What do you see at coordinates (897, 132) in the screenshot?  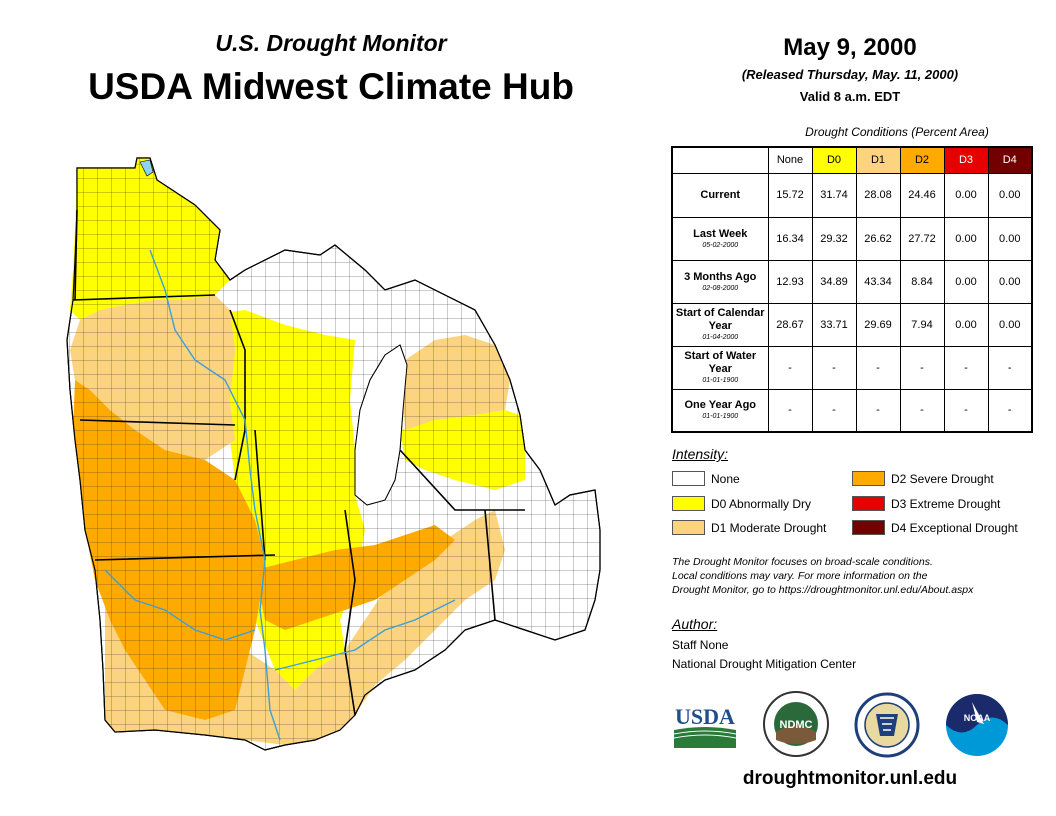 I see `table-caption: Drought Conditions (Percent Area)` at bounding box center [897, 132].